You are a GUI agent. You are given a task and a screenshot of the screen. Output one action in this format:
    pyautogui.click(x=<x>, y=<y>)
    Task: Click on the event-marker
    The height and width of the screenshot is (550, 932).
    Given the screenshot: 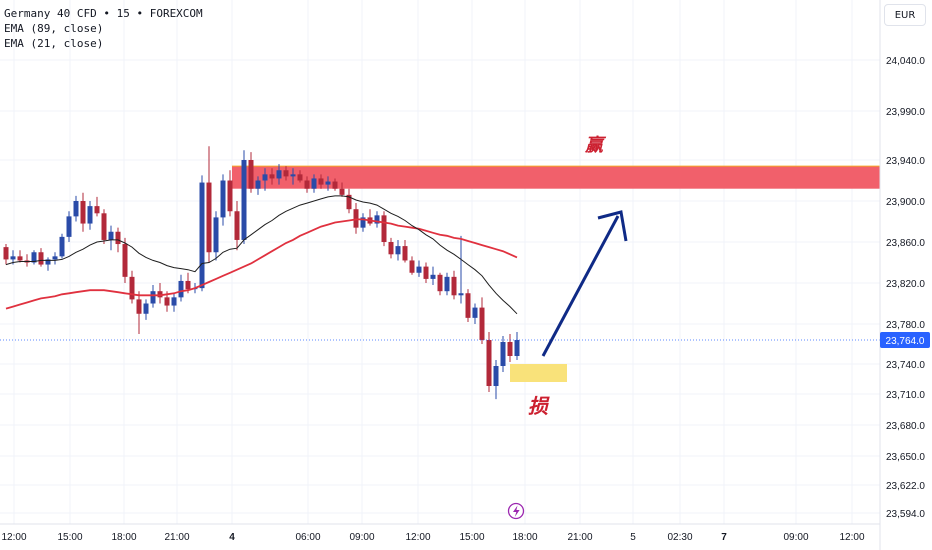 What is the action you would take?
    pyautogui.click(x=516, y=511)
    